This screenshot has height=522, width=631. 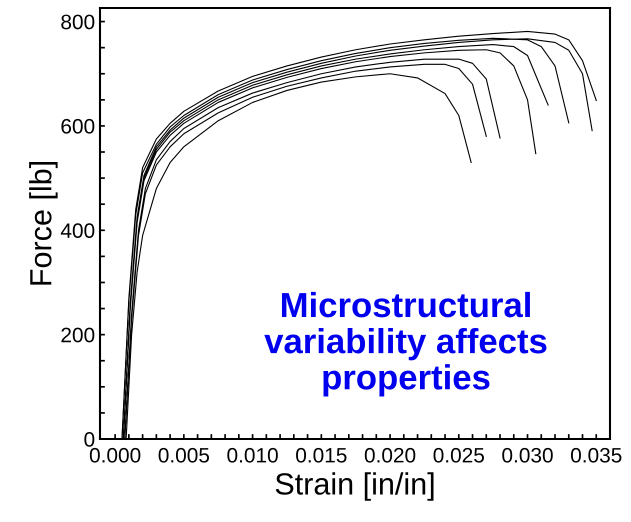 What do you see at coordinates (43, 223) in the screenshot?
I see `y-axis-title: Force [lb]` at bounding box center [43, 223].